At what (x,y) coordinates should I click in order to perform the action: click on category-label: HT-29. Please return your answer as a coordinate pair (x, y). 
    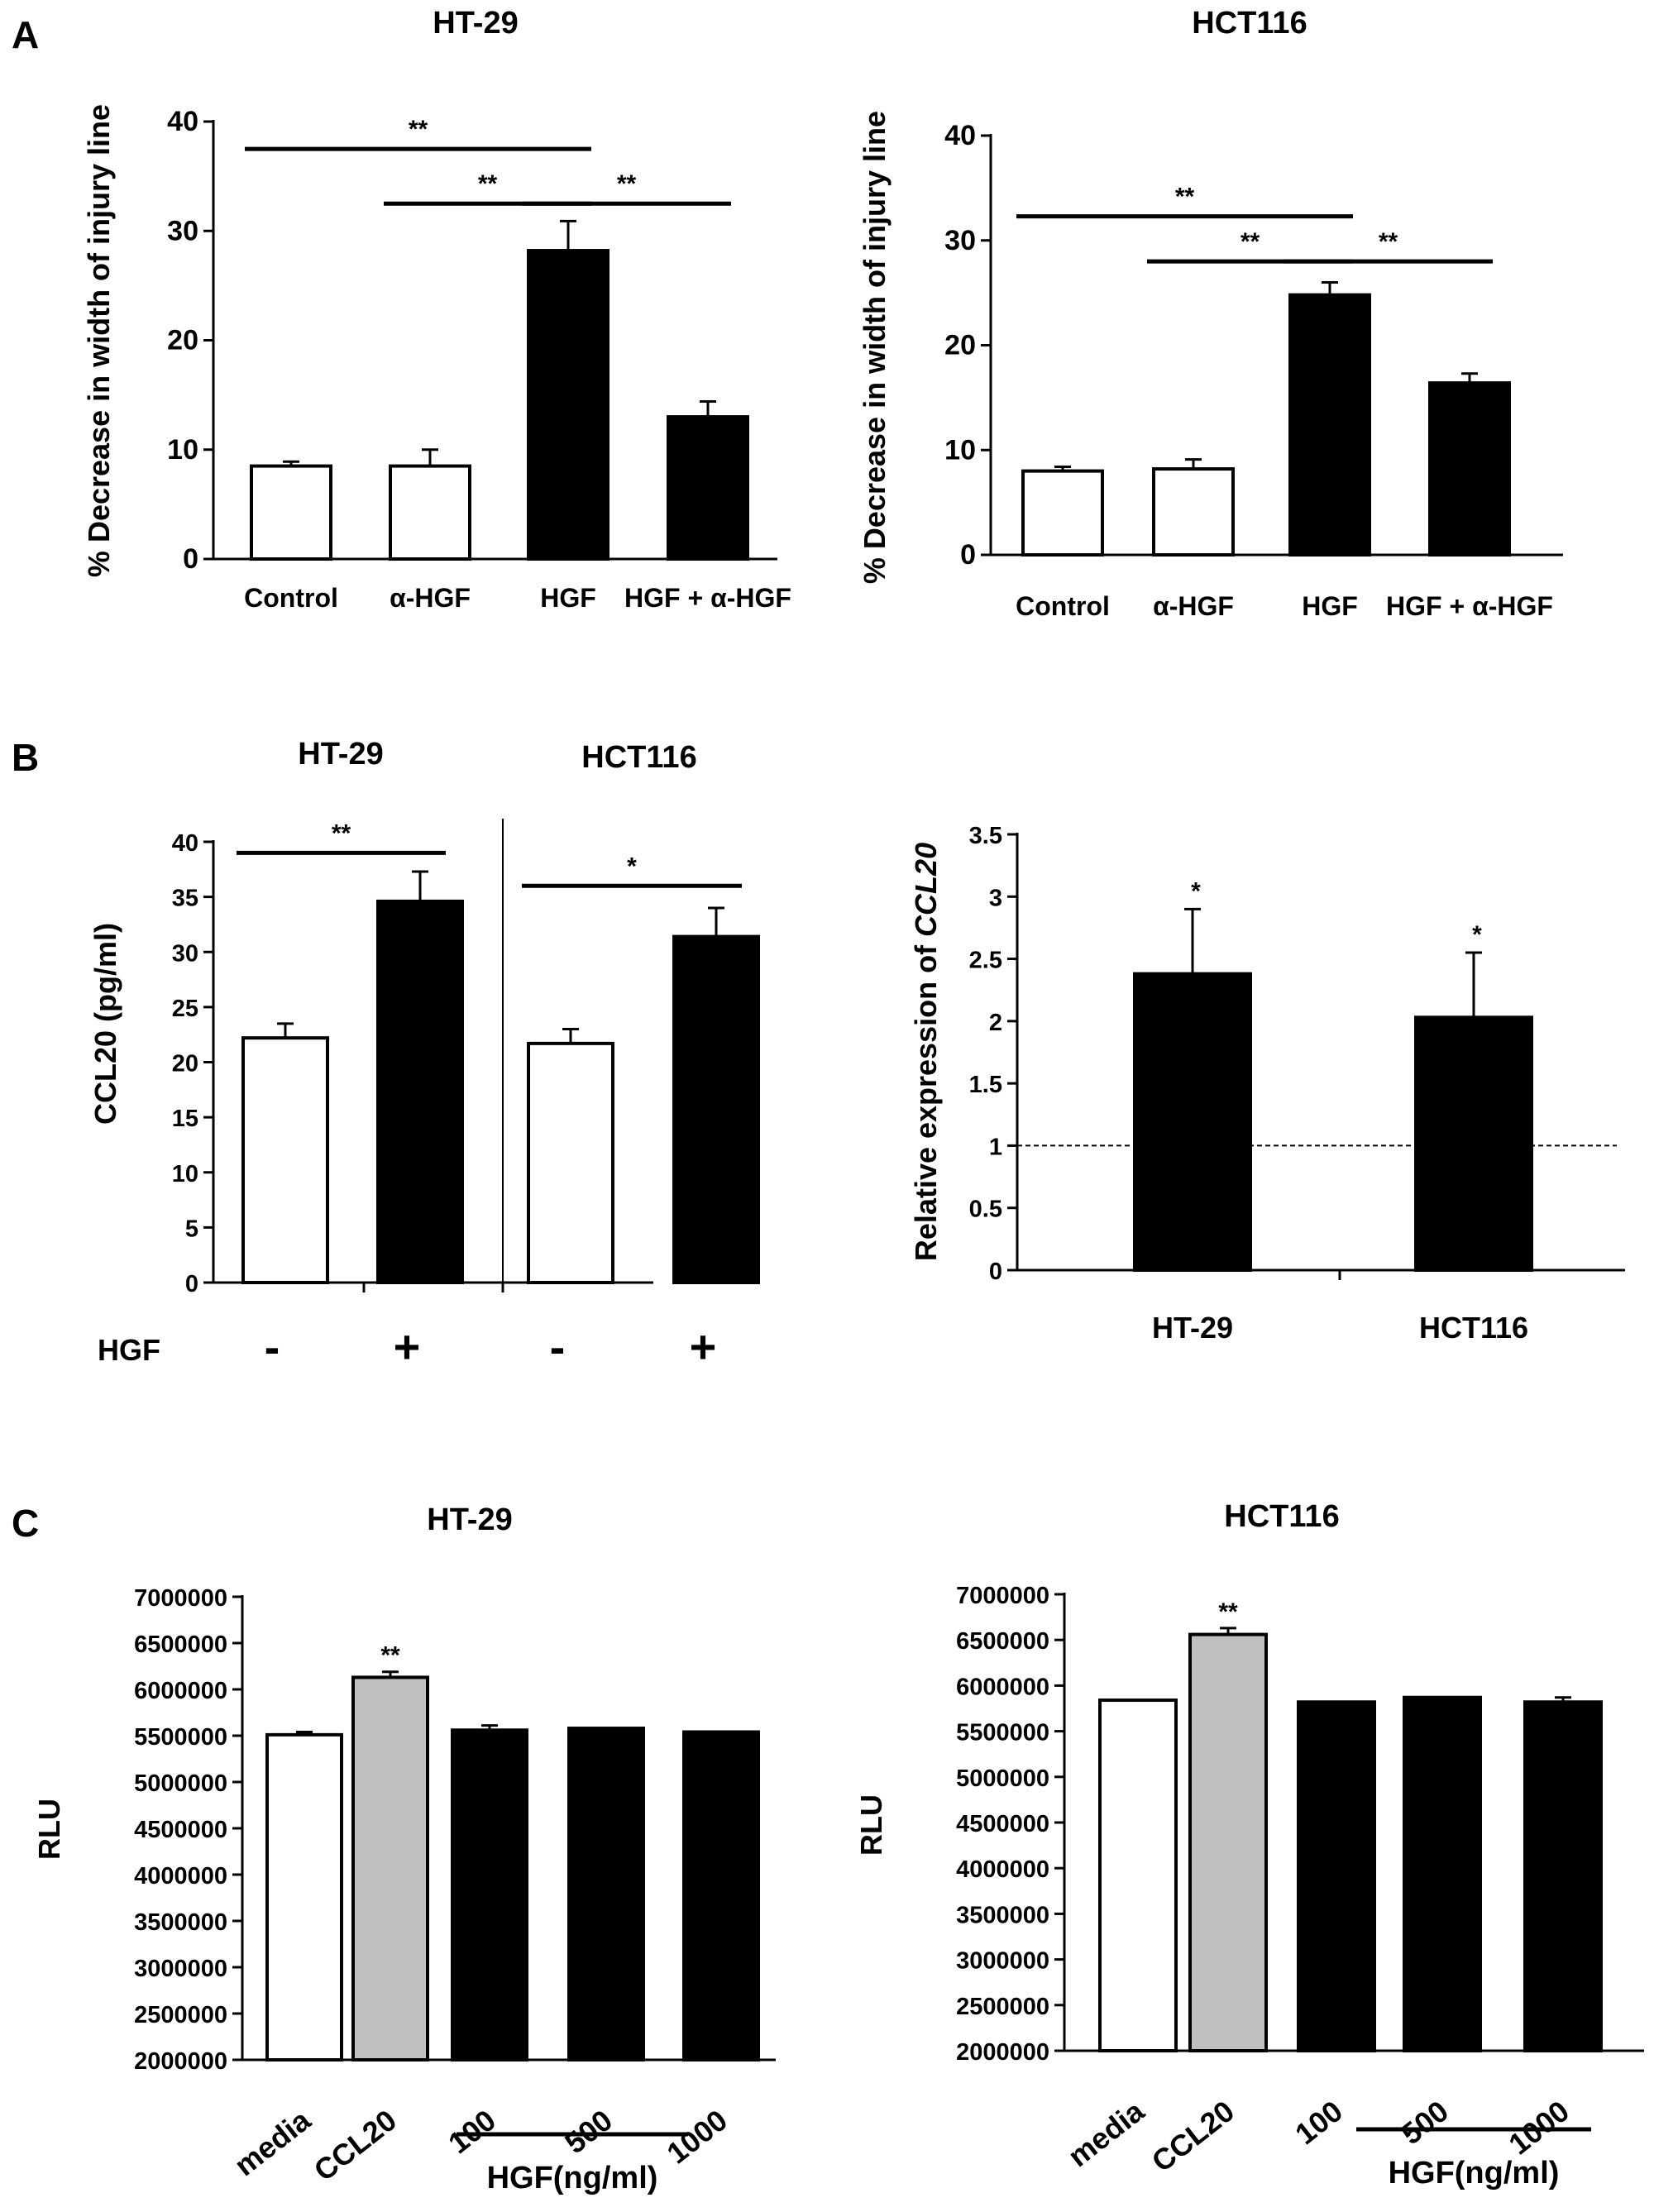
    Looking at the image, I should click on (1192, 1328).